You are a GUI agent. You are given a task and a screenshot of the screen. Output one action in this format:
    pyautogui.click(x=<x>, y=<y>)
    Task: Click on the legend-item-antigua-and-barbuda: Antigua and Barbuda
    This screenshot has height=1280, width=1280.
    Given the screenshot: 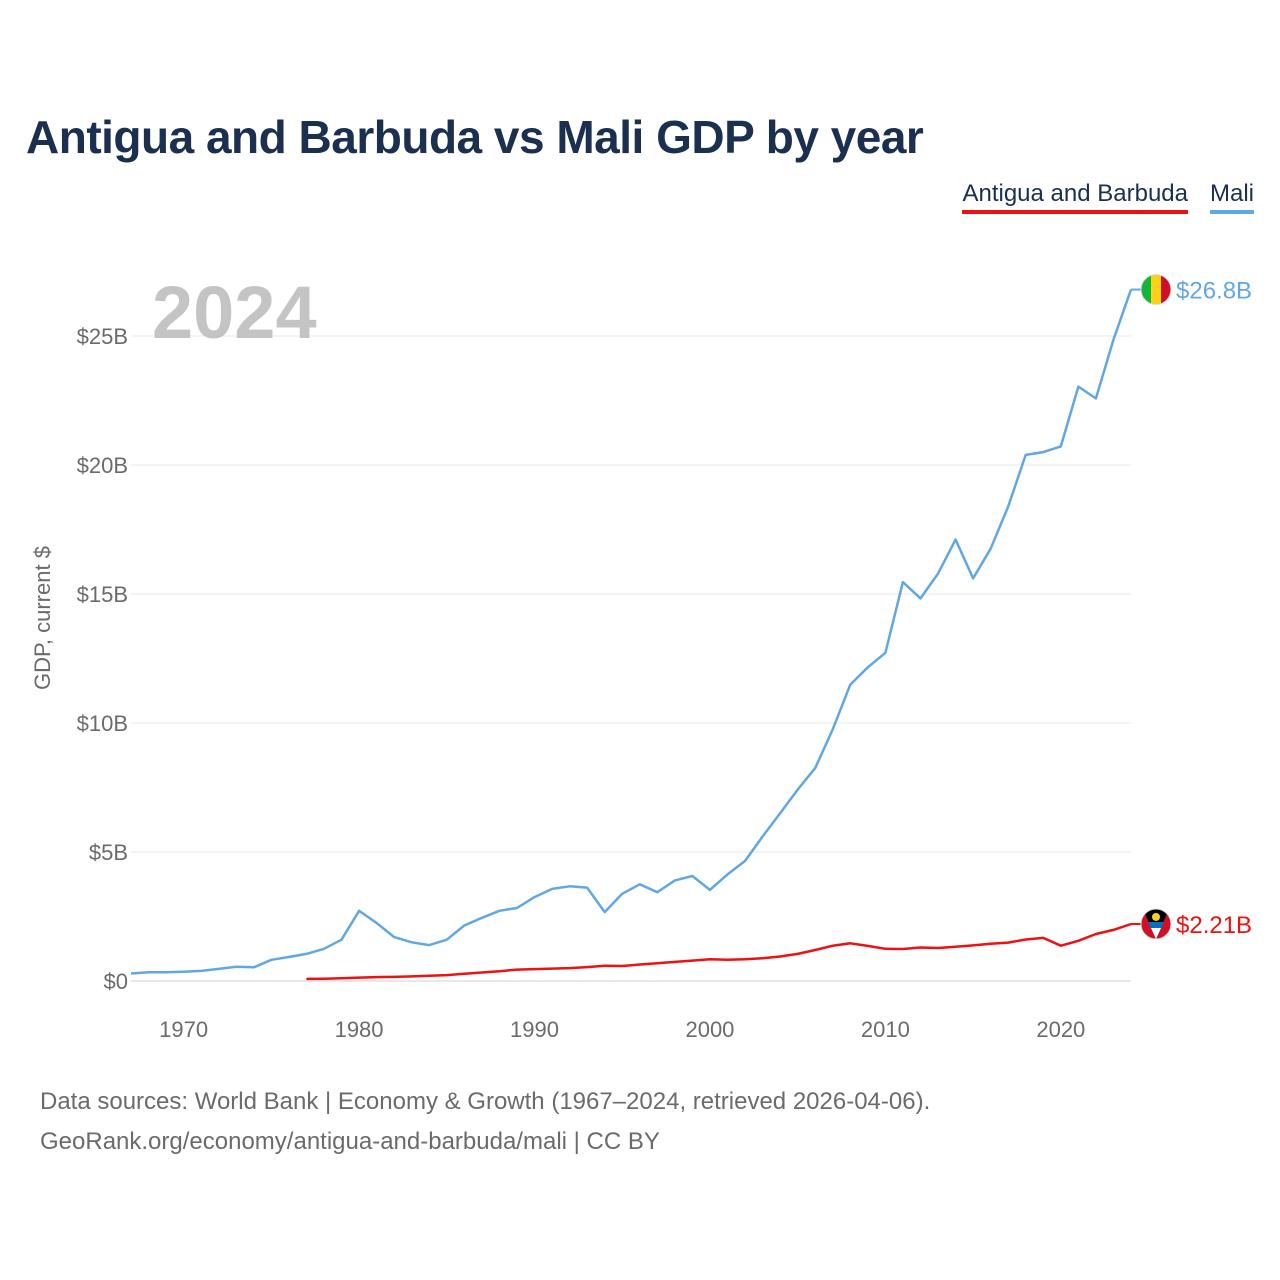 What is the action you would take?
    pyautogui.click(x=1075, y=197)
    